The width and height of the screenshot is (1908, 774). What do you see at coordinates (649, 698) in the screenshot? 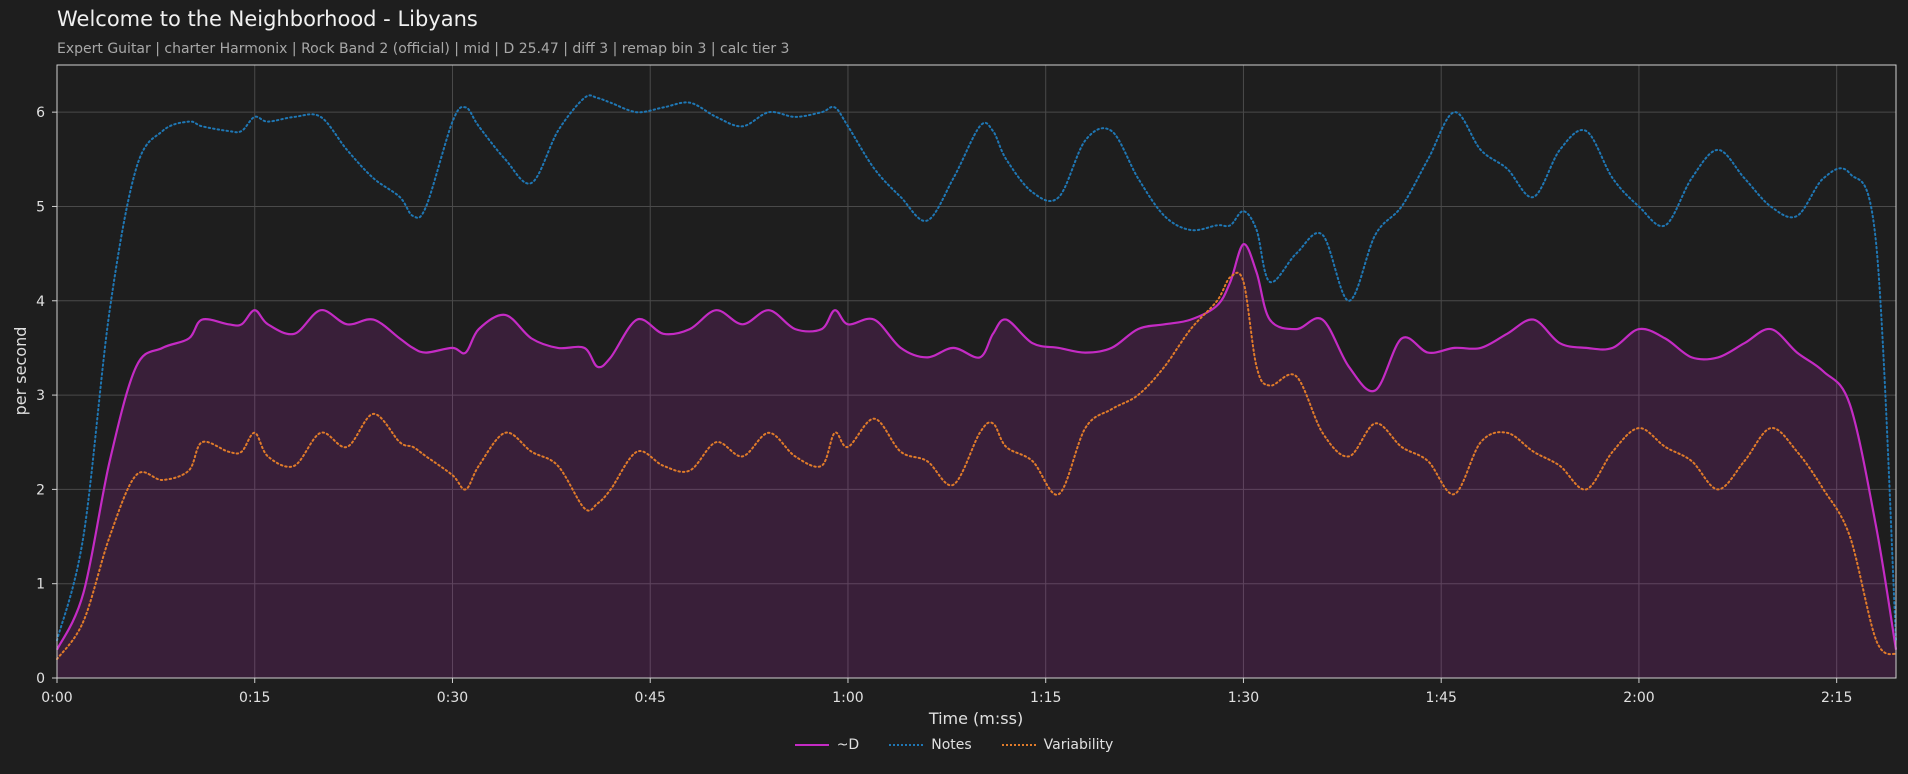
I see `x-tick-label: 0:45` at bounding box center [649, 698].